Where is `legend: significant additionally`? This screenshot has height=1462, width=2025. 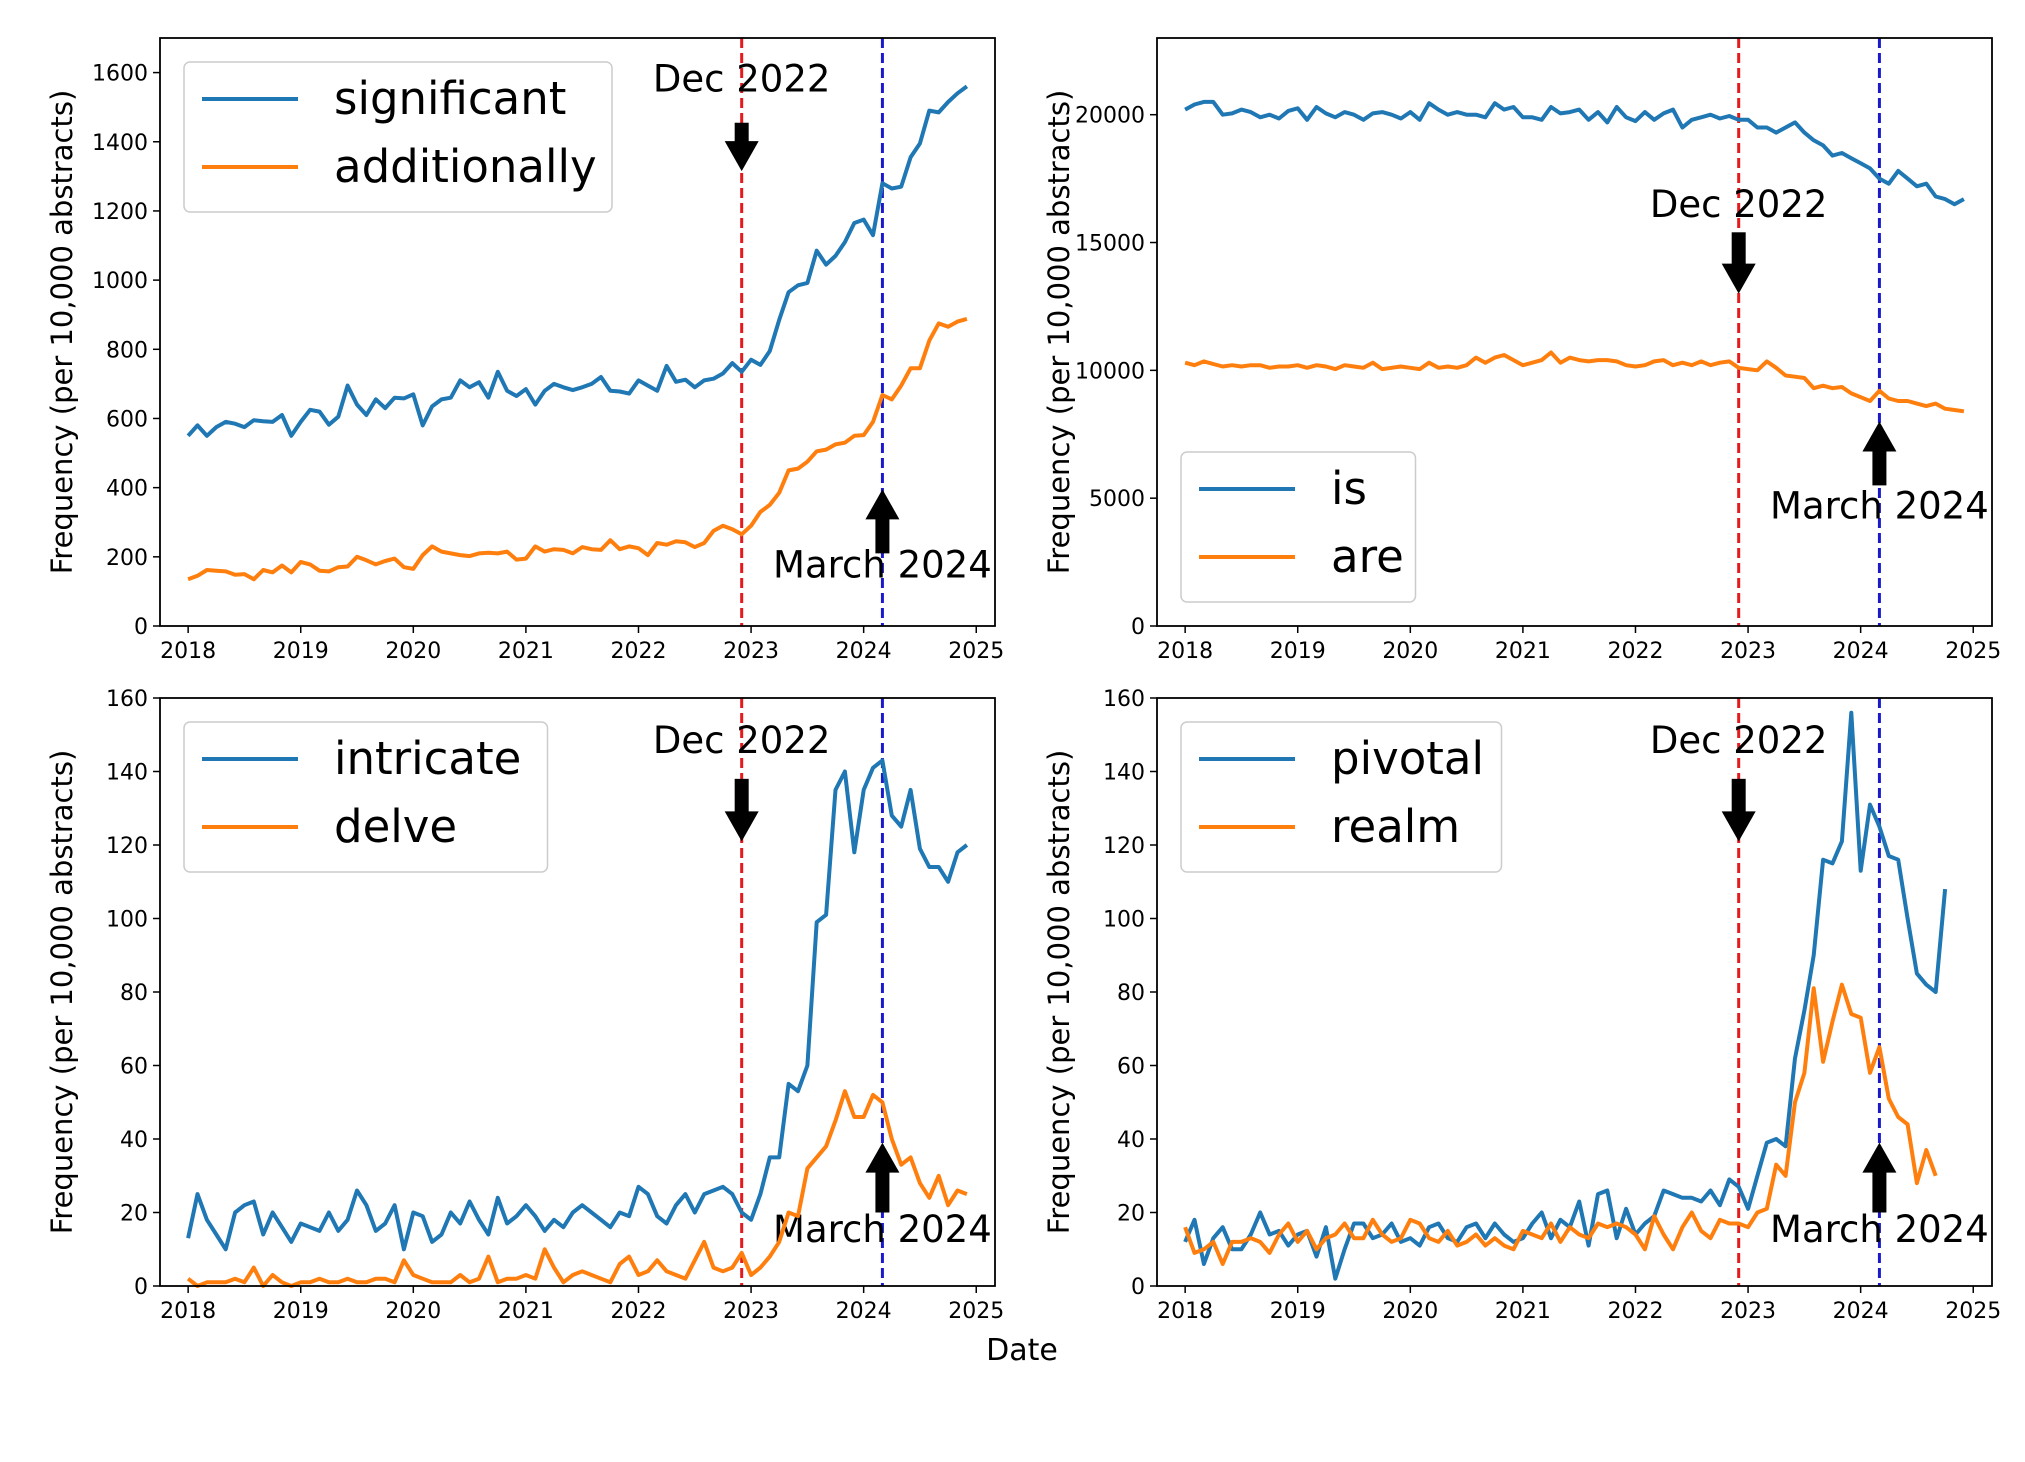
legend: significant additionally is located at coordinates (398, 137).